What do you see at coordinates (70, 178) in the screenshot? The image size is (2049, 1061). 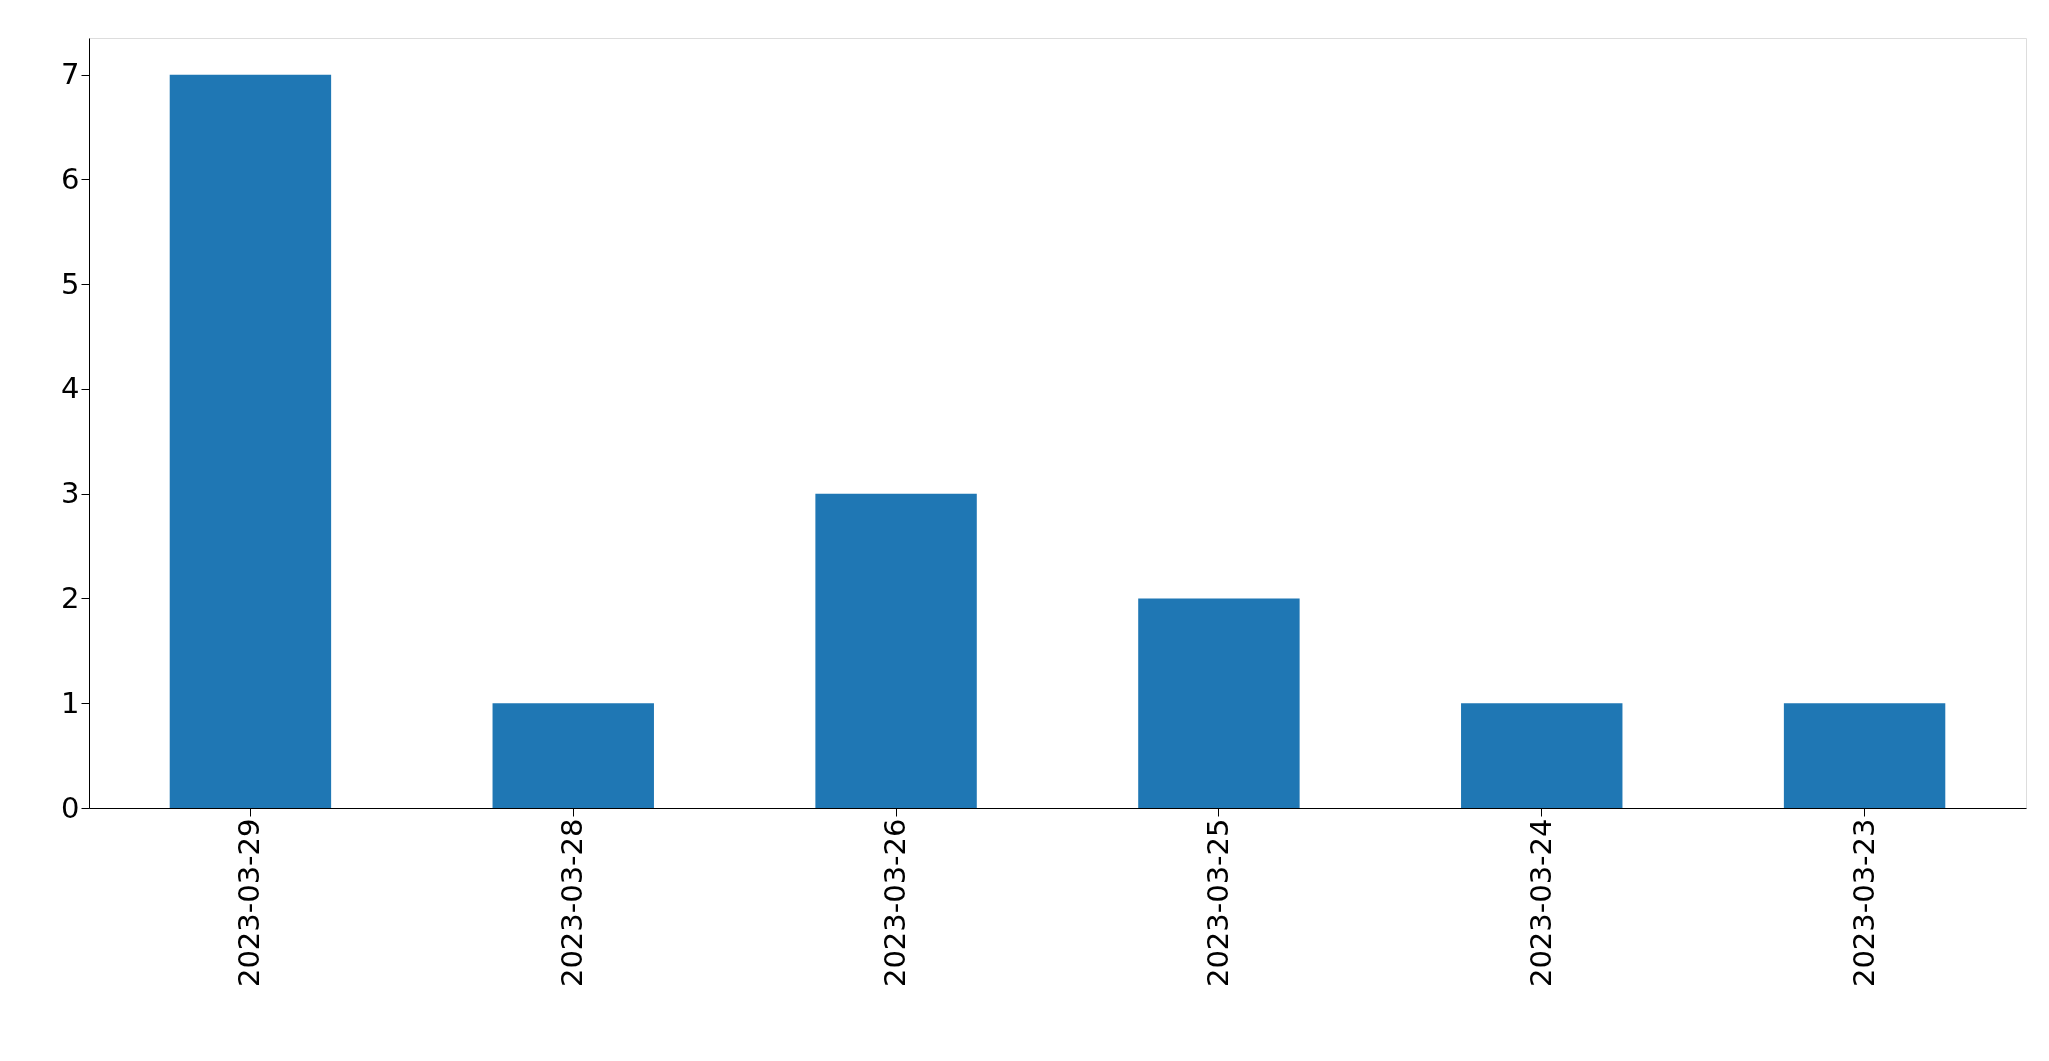 I see `y-tick-label: 6` at bounding box center [70, 178].